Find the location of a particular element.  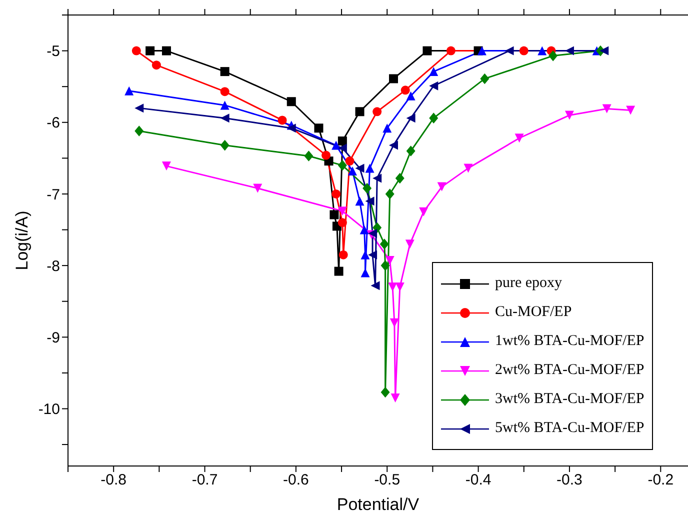

y-tick-label: -10 is located at coordinates (49, 409).